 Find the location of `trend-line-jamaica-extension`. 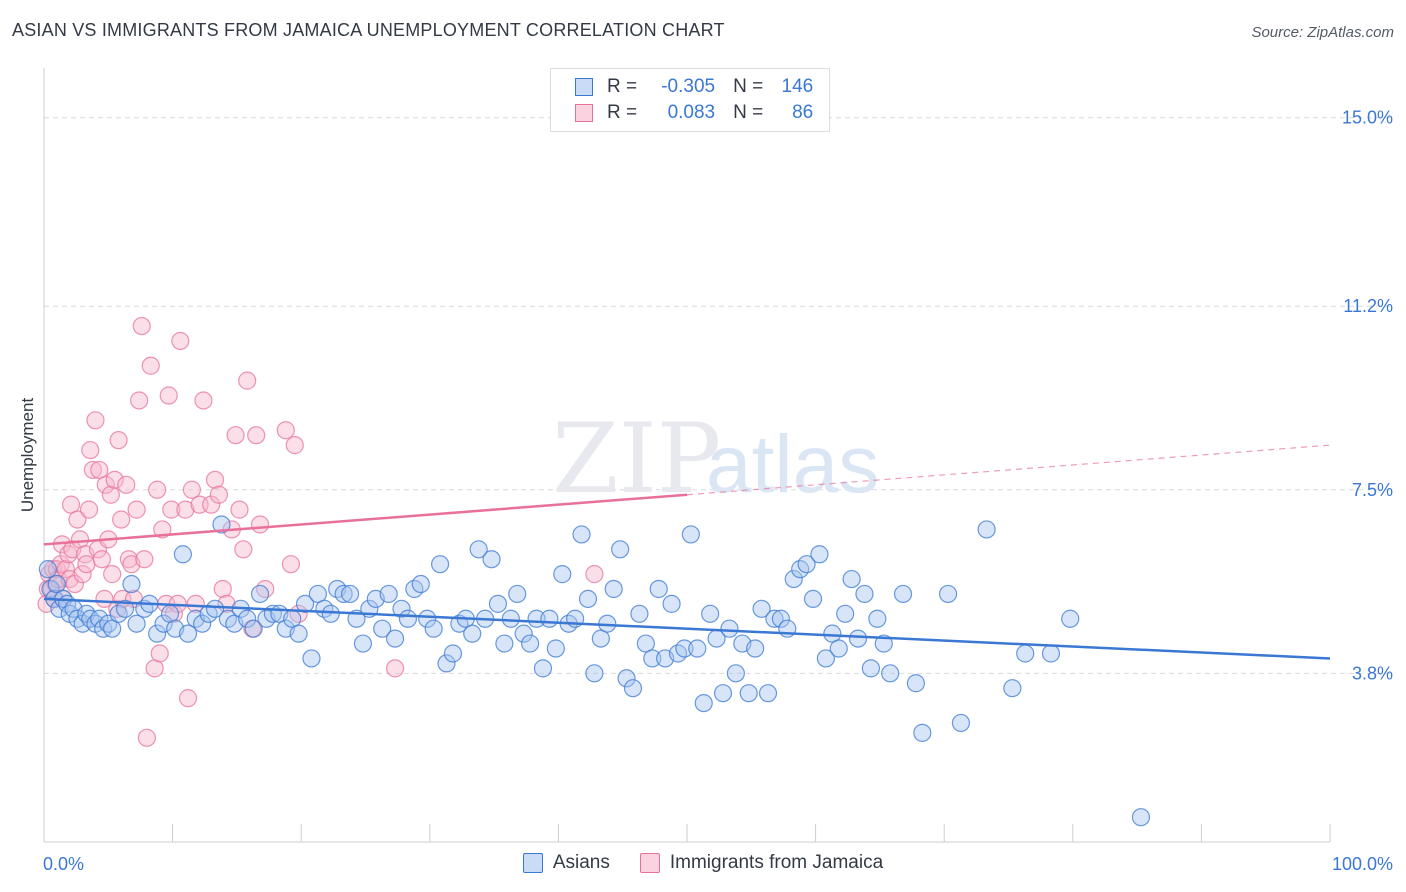

trend-line-jamaica-extension is located at coordinates (1008, 470).